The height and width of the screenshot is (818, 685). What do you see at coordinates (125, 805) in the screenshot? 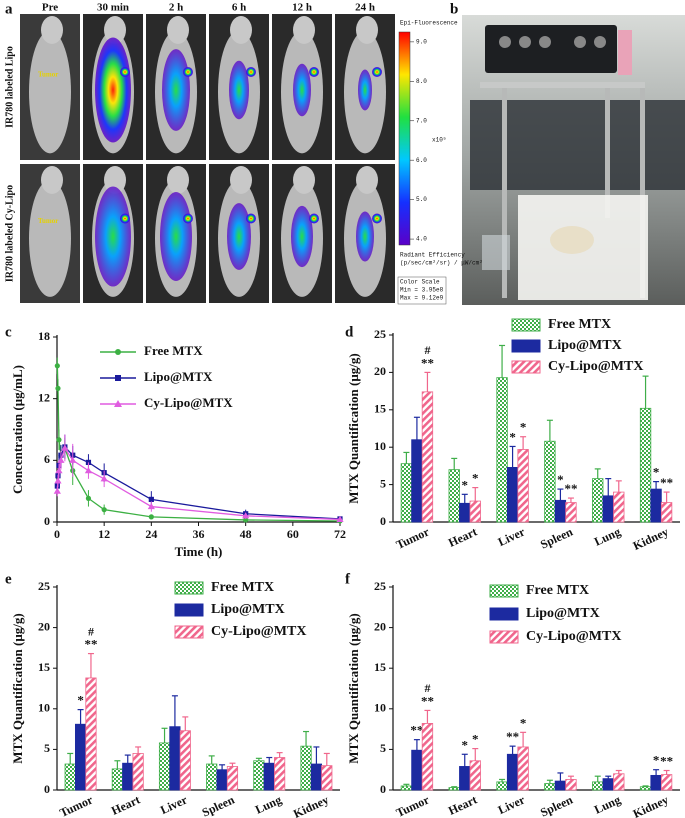
I see `x-tick-label: Heart` at bounding box center [125, 805].